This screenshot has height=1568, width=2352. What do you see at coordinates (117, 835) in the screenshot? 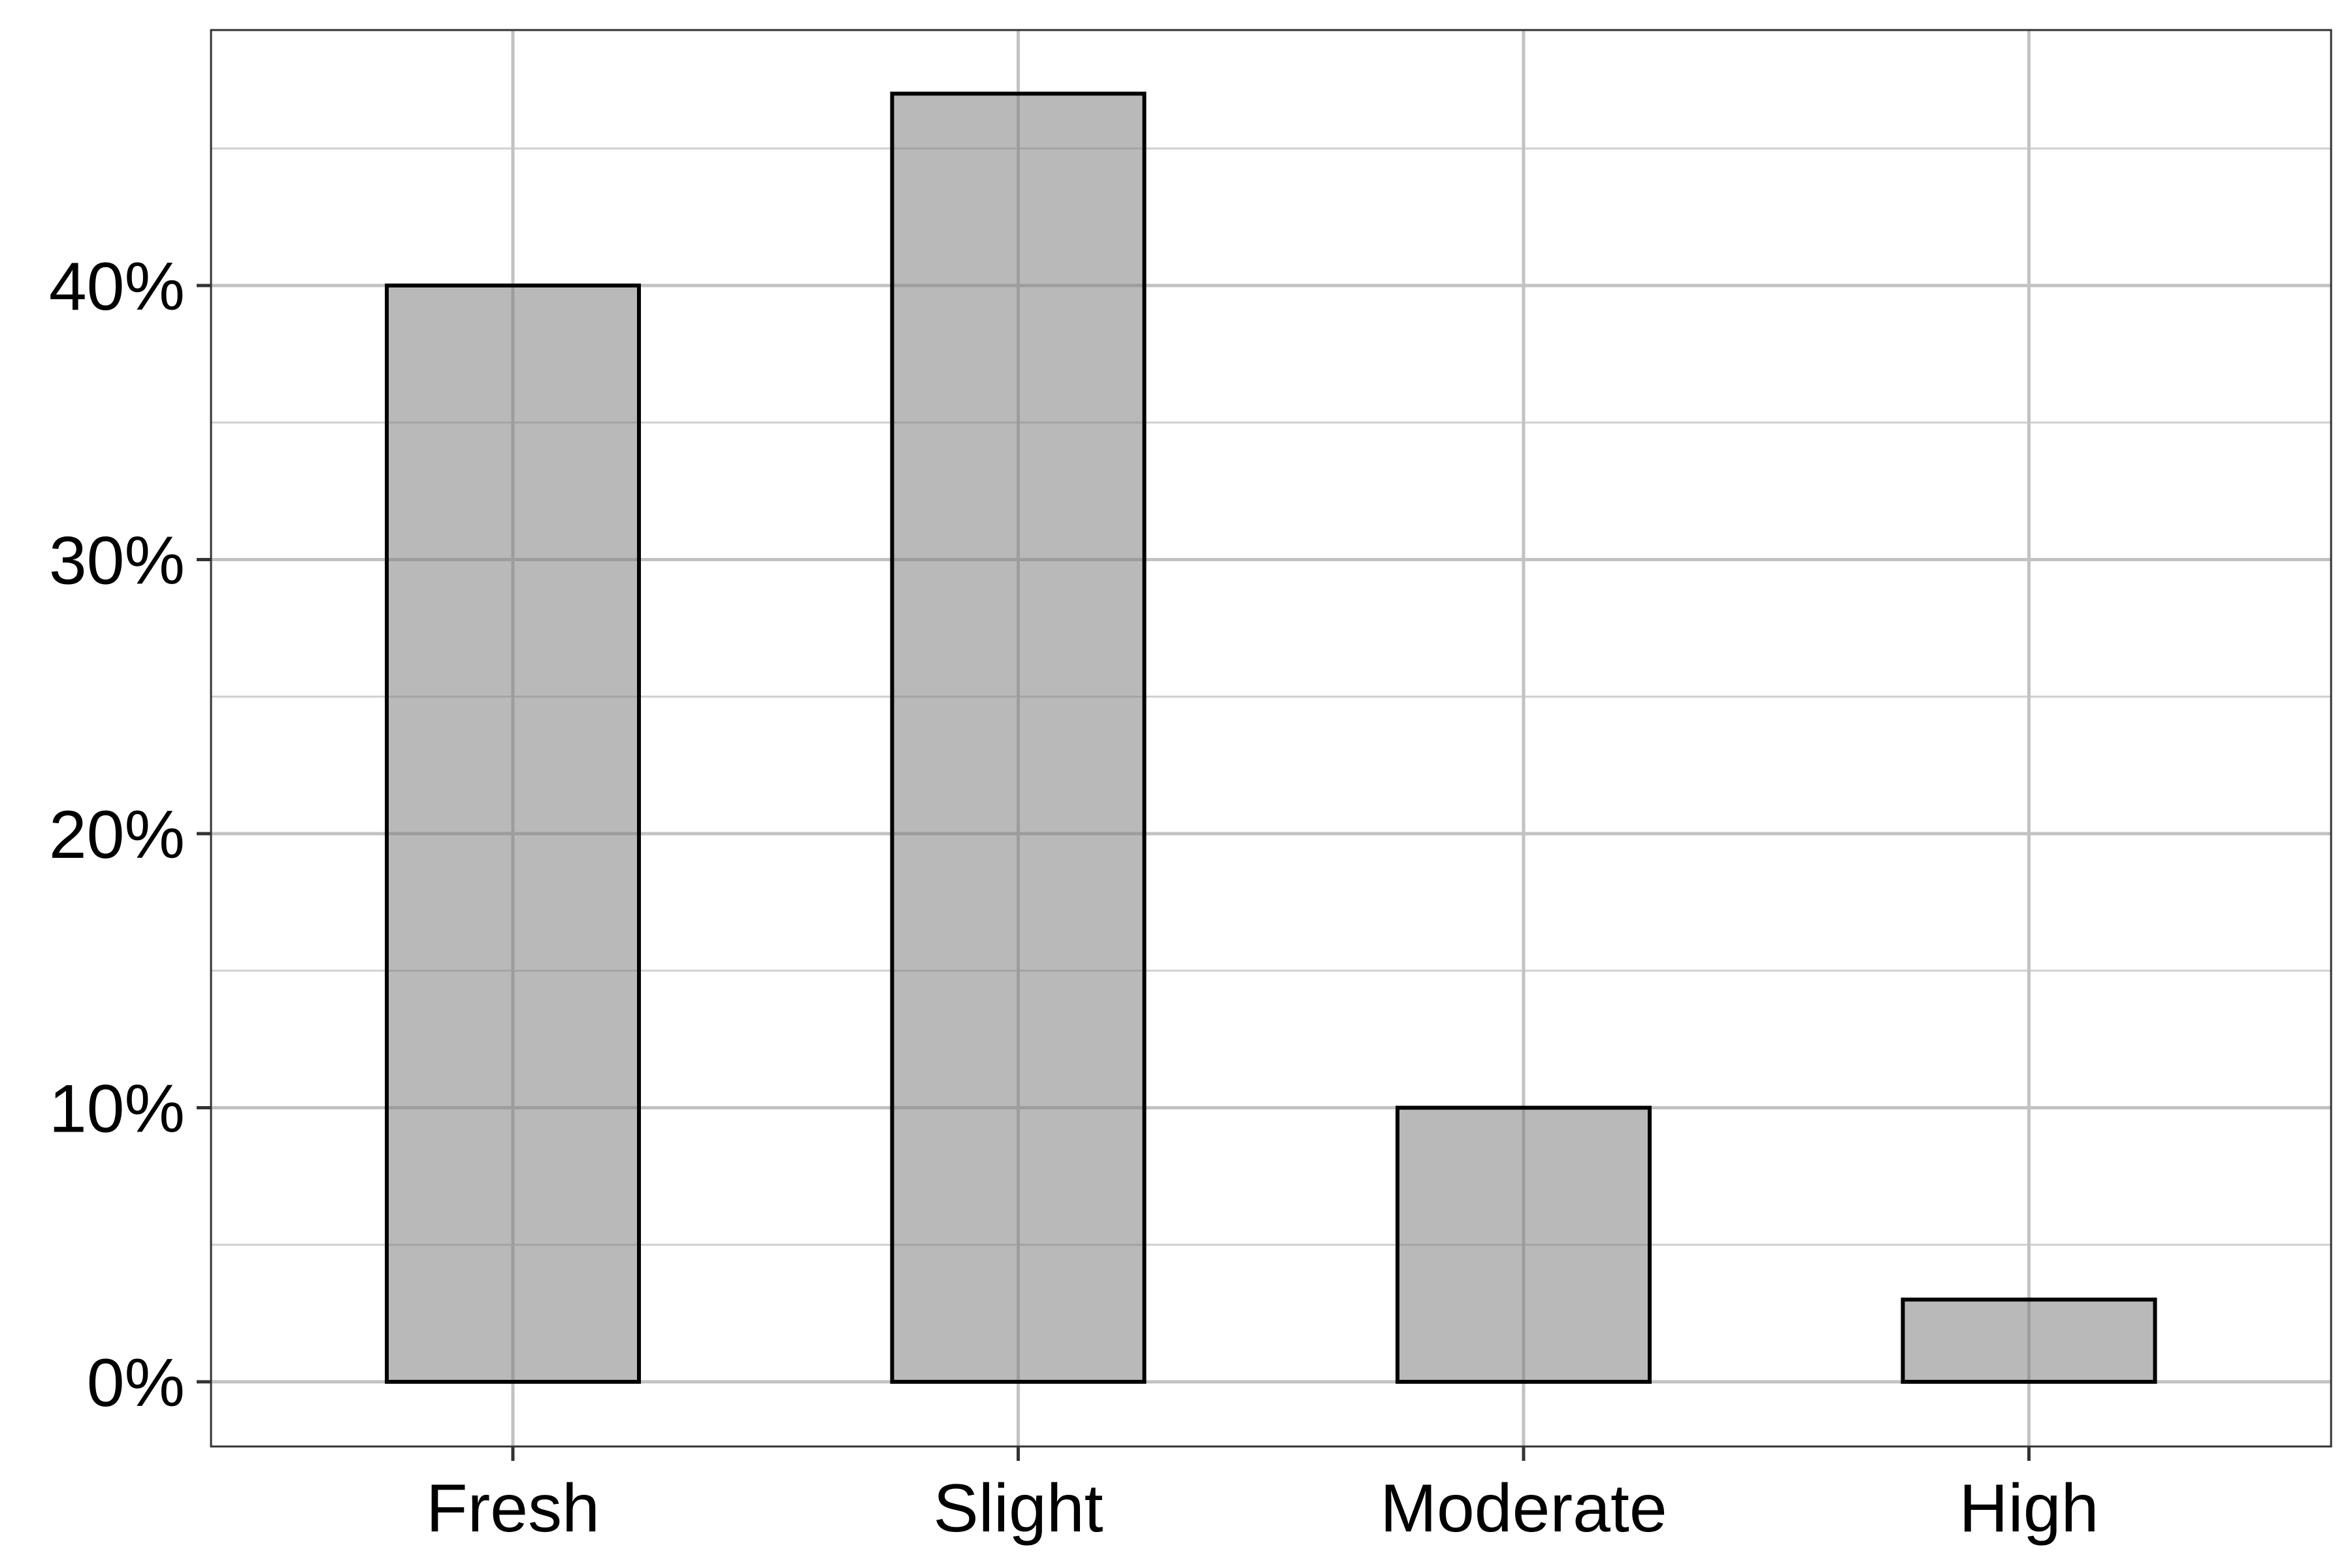
I see `y-tick-label: 20%` at bounding box center [117, 835].